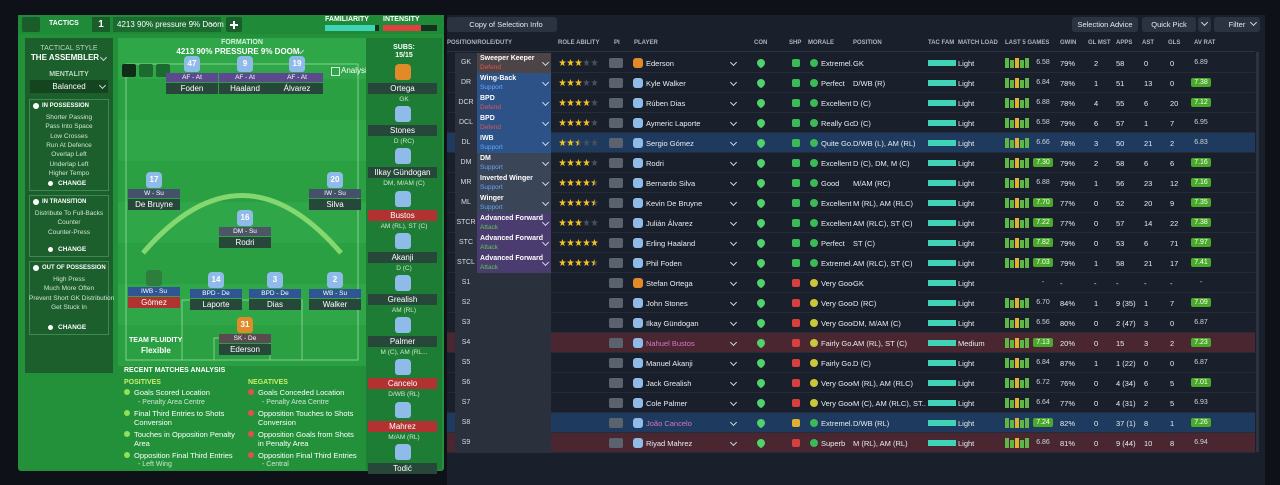 This screenshot has width=1280, height=485. Describe the element at coordinates (69, 48) in the screenshot. I see `style-label: TACTICAL STYLE` at that location.